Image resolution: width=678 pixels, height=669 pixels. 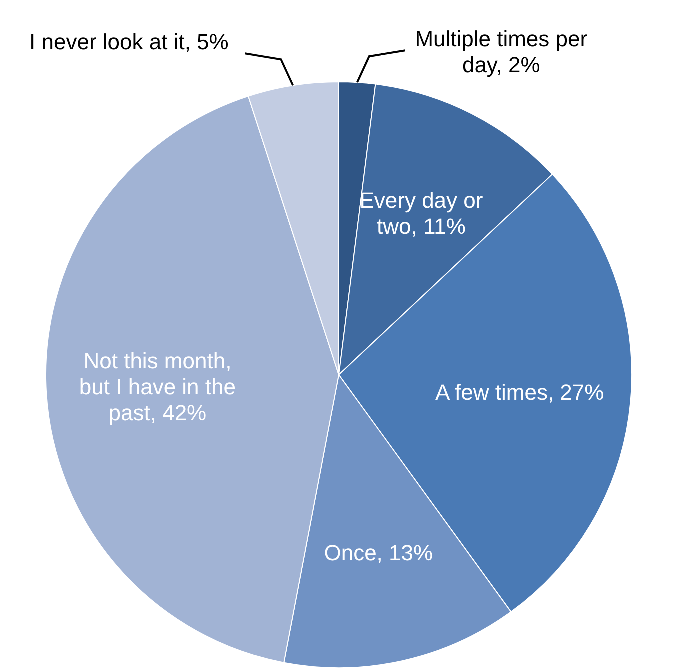 I want to click on slice-label: I never look at it, 5%, so click(x=129, y=42).